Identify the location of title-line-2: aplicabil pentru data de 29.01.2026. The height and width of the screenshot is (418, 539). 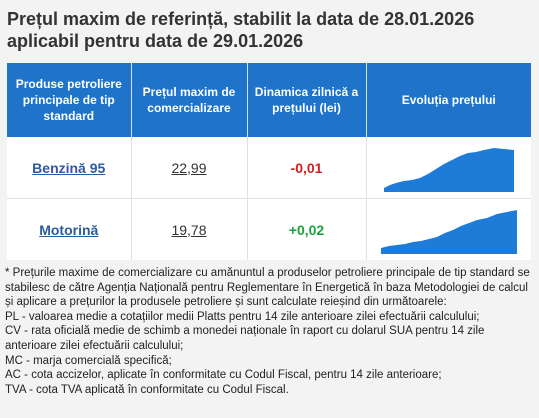
(155, 41).